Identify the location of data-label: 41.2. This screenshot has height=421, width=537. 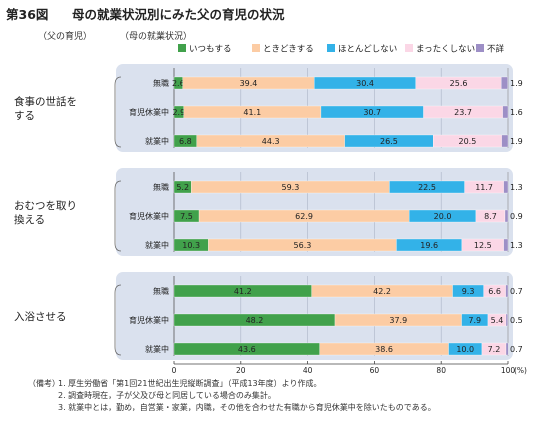
(243, 291).